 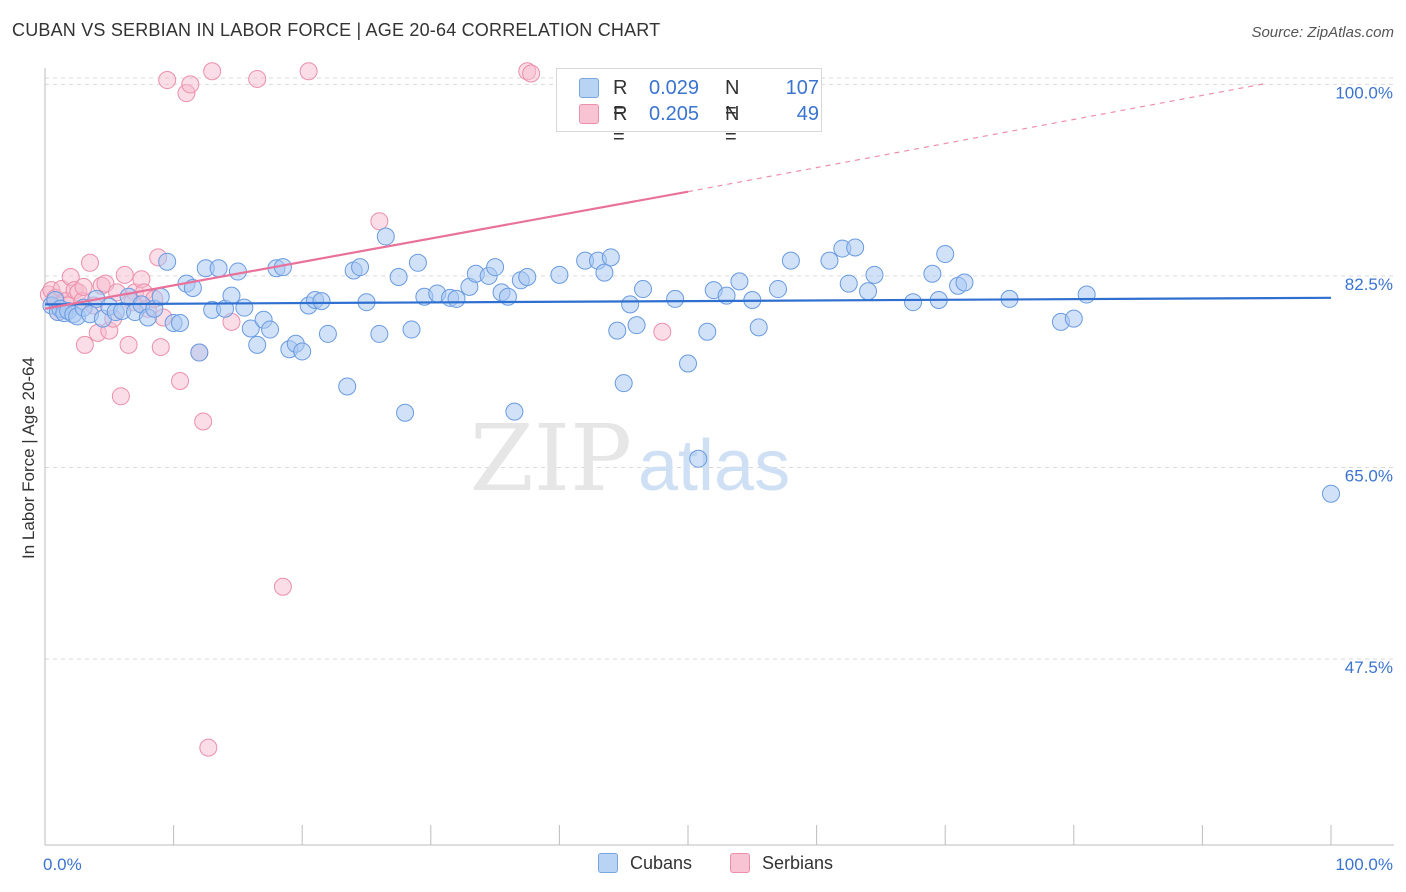 What do you see at coordinates (608, 863) in the screenshot?
I see `cubans-legend-swatch` at bounding box center [608, 863].